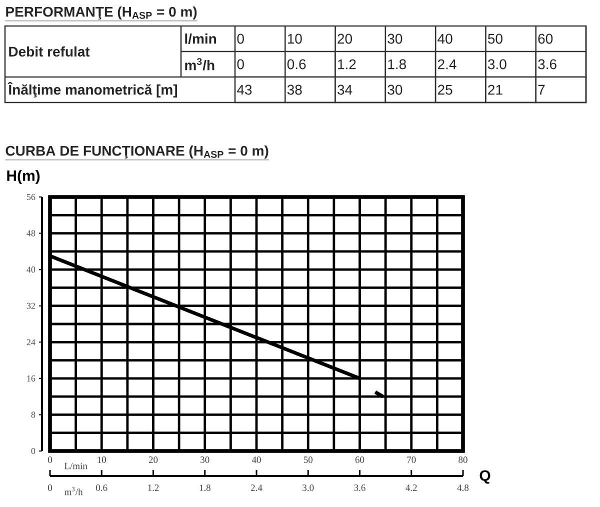 Image resolution: width=600 pixels, height=507 pixels. What do you see at coordinates (256, 487) in the screenshot?
I see `x2-tick-label: 2.4` at bounding box center [256, 487].